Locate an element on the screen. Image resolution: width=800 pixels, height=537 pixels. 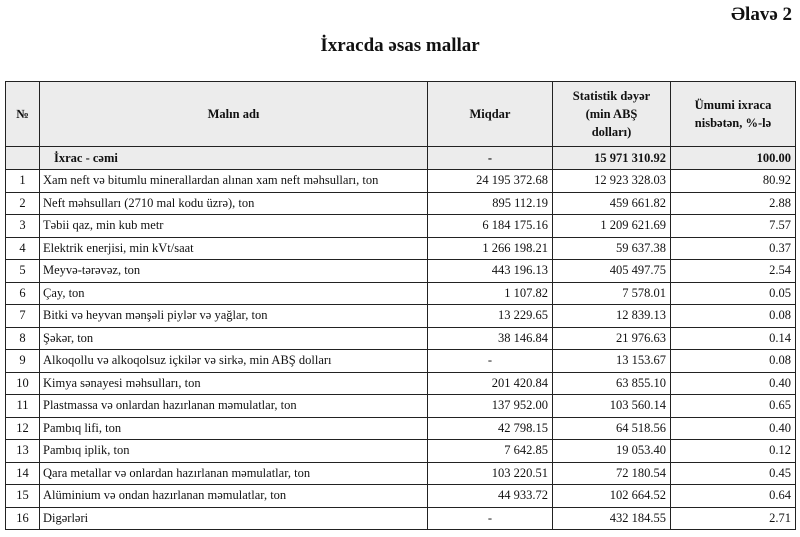
cell-share: 0.14 is located at coordinates (733, 338).